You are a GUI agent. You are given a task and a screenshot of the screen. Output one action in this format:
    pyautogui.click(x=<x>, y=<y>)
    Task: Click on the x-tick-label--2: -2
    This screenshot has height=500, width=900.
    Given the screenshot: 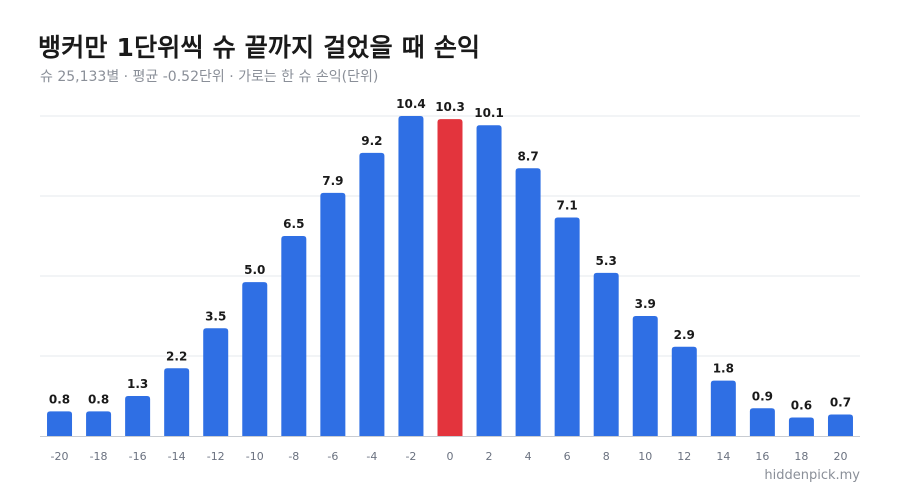 What is the action you would take?
    pyautogui.click(x=410, y=456)
    